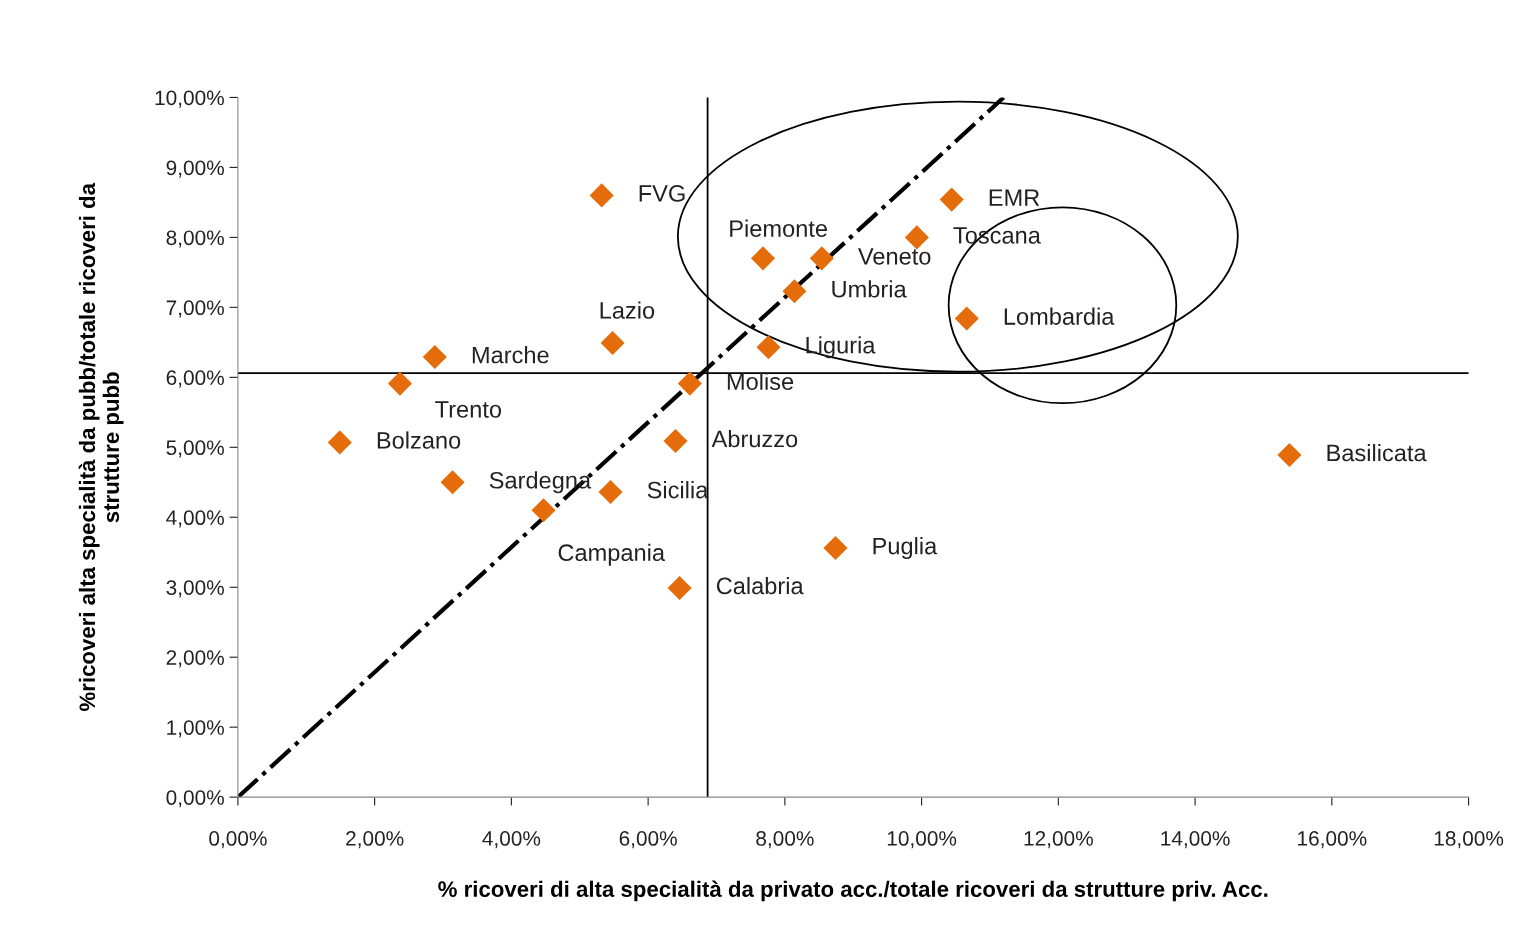  What do you see at coordinates (612, 554) in the screenshot?
I see `annotation: Campania` at bounding box center [612, 554].